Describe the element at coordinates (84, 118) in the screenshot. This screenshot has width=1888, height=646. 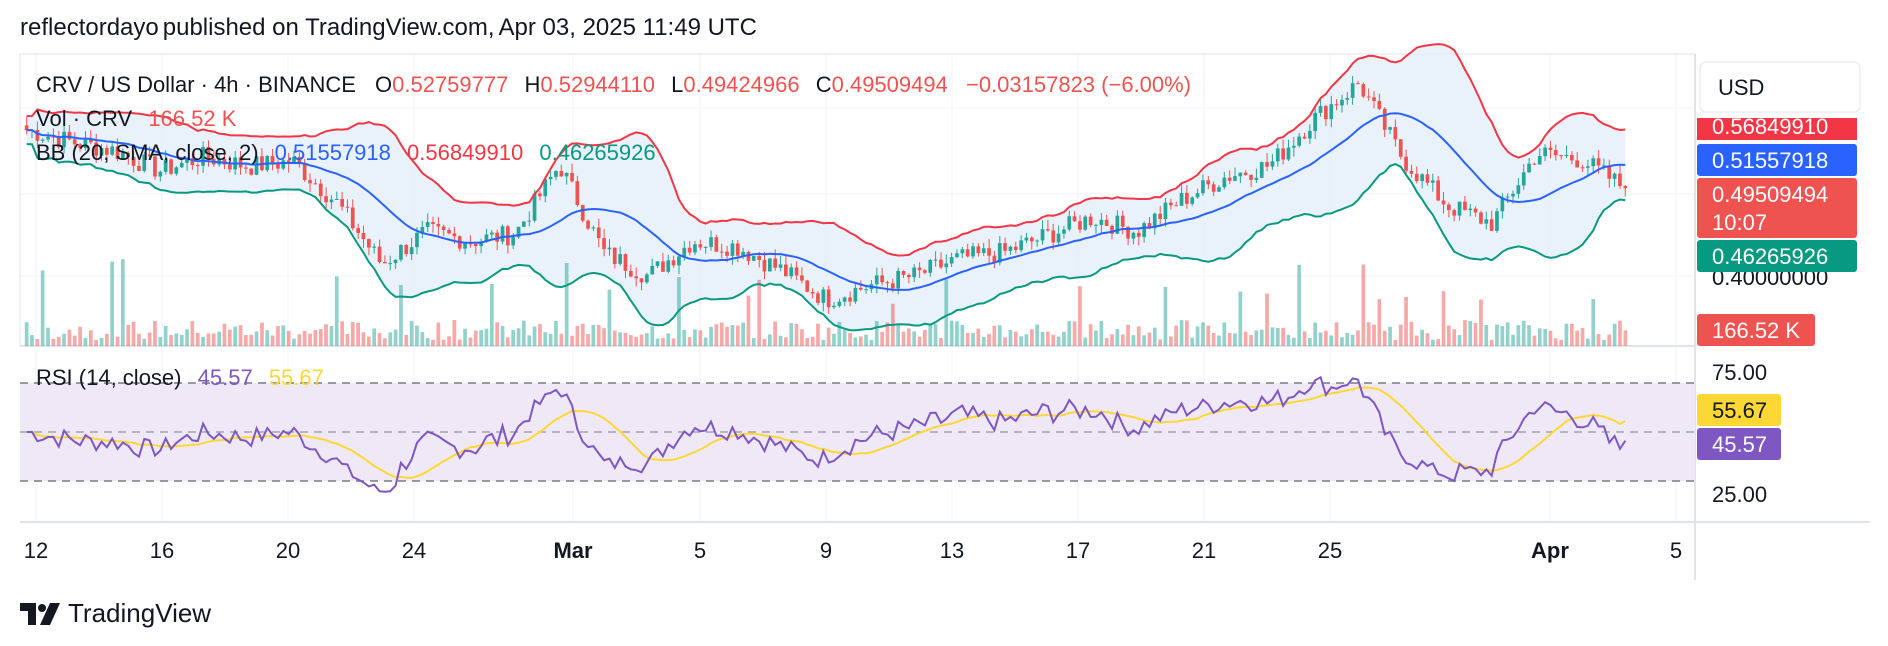
I see `legend-volume-label: Vol · CRV` at that location.